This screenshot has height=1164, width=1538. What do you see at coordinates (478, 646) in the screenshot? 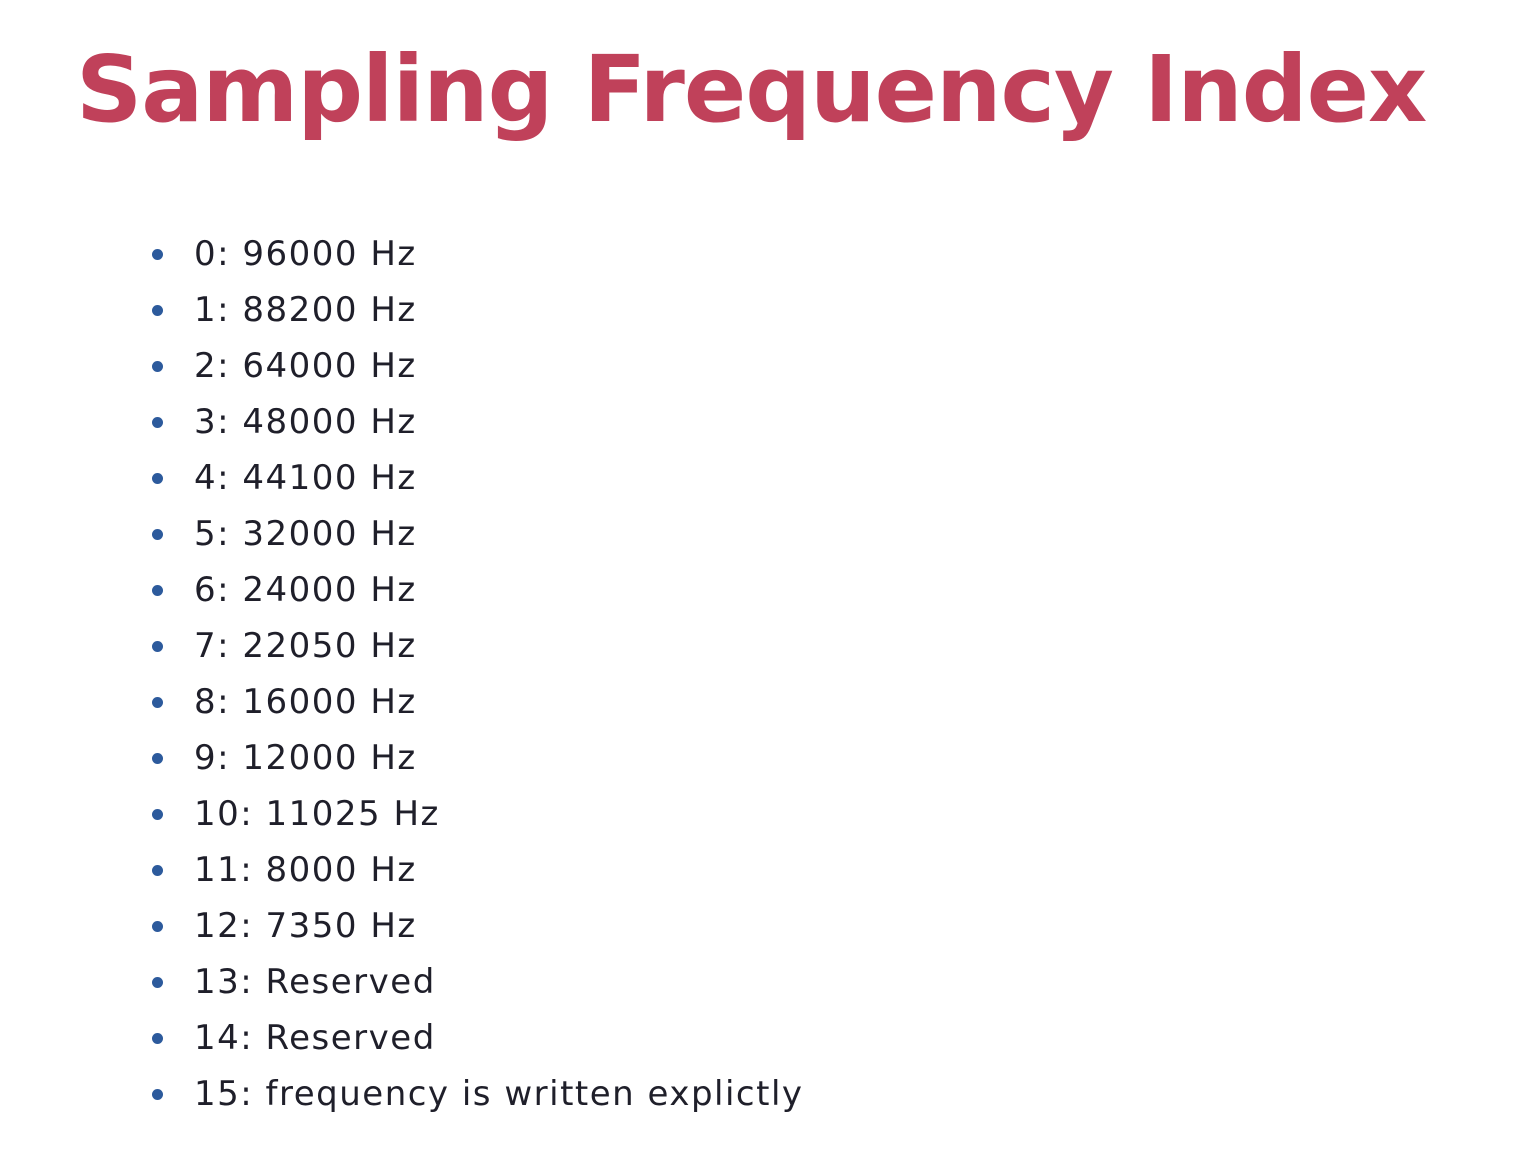
I see `list-item: 7: 22050 Hz` at bounding box center [478, 646].